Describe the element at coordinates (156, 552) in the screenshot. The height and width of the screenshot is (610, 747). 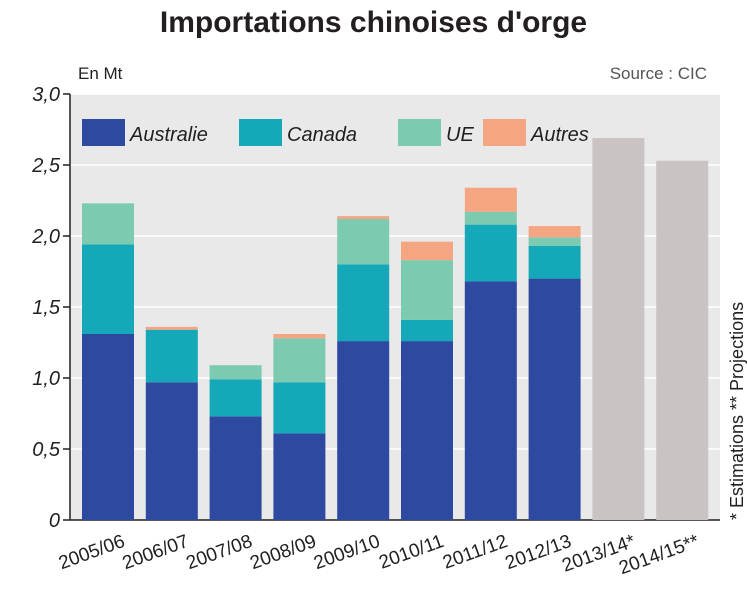
I see `x-tick-label: 2006/07` at that location.